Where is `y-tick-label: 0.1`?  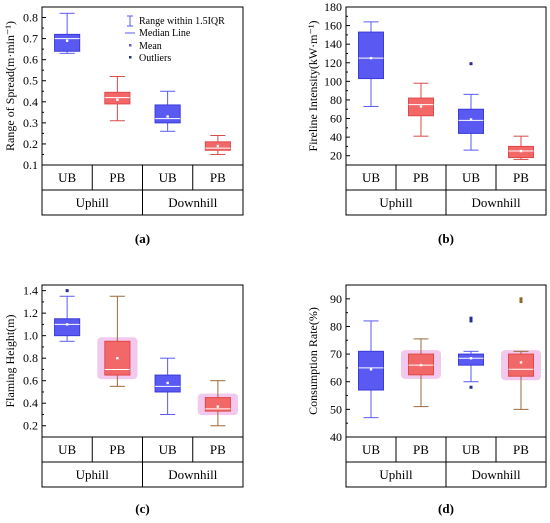
y-tick-label: 0.1 is located at coordinates (30, 165).